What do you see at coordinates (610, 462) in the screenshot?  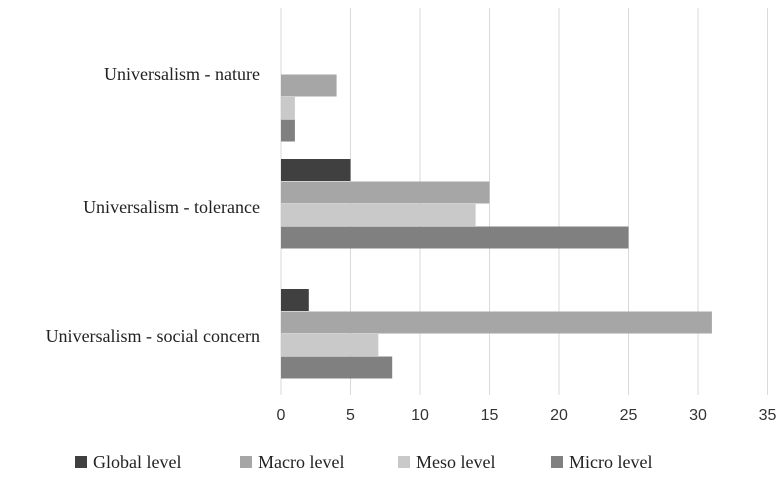 I see `legend-label-micro: Micro level` at bounding box center [610, 462].